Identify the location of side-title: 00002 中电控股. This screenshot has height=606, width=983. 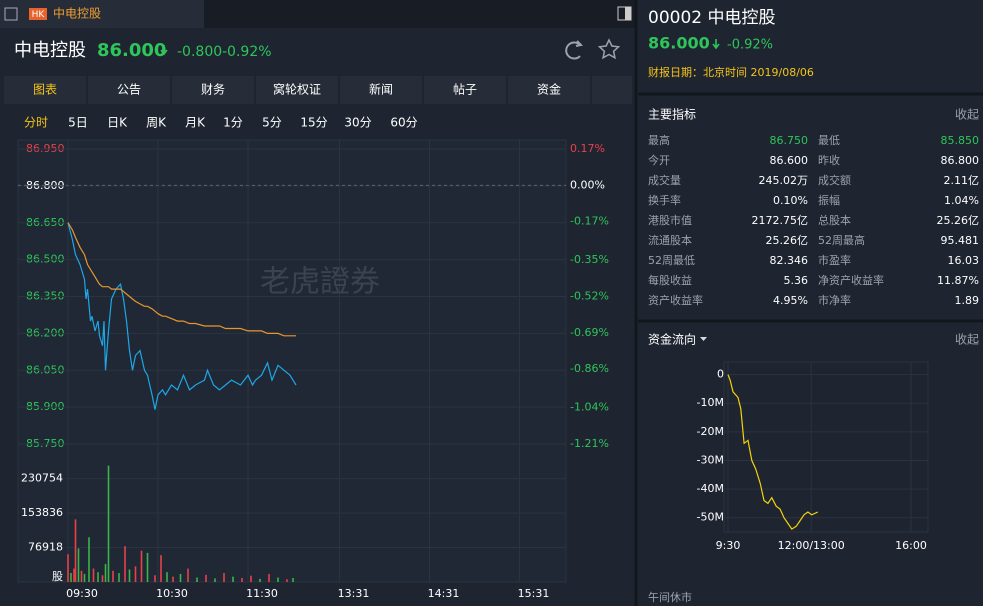
(711, 18).